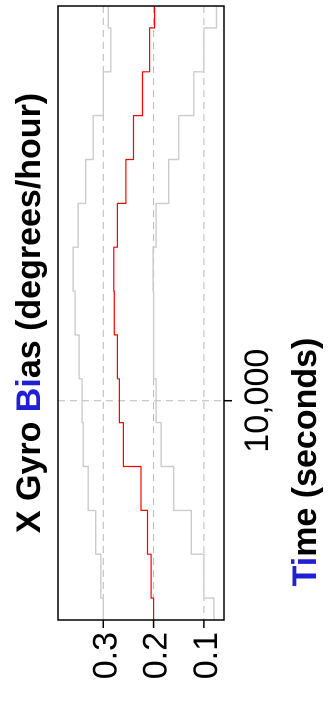 This screenshot has height=701, width=329. I want to click on y-tick-label-2: 0.1, so click(206, 655).